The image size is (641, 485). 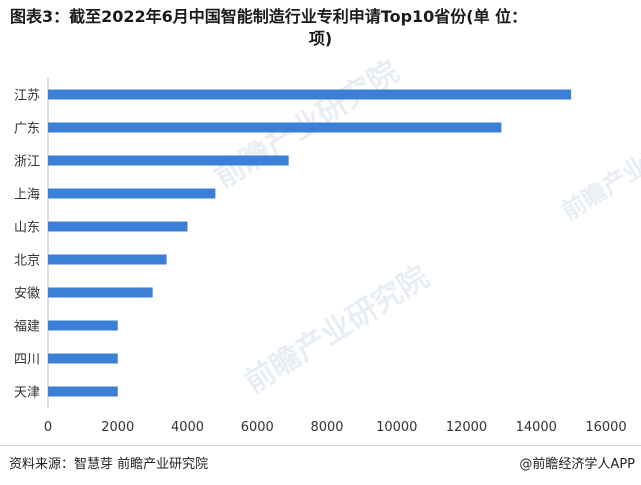 What do you see at coordinates (27, 393) in the screenshot?
I see `category-tick-label: 天津` at bounding box center [27, 393].